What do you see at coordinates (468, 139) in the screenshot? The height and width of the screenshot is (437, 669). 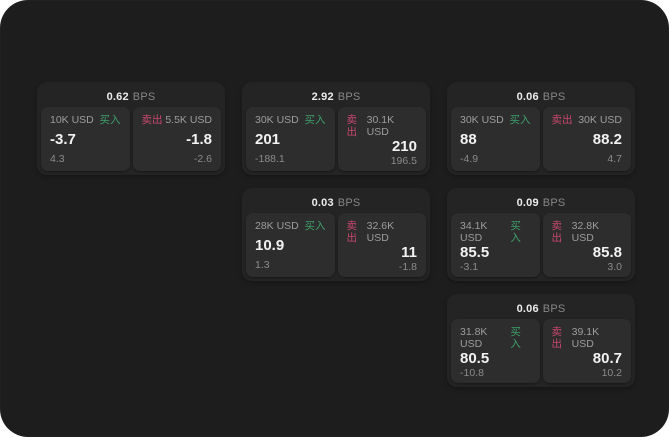 I see `buy-price: 88` at bounding box center [468, 139].